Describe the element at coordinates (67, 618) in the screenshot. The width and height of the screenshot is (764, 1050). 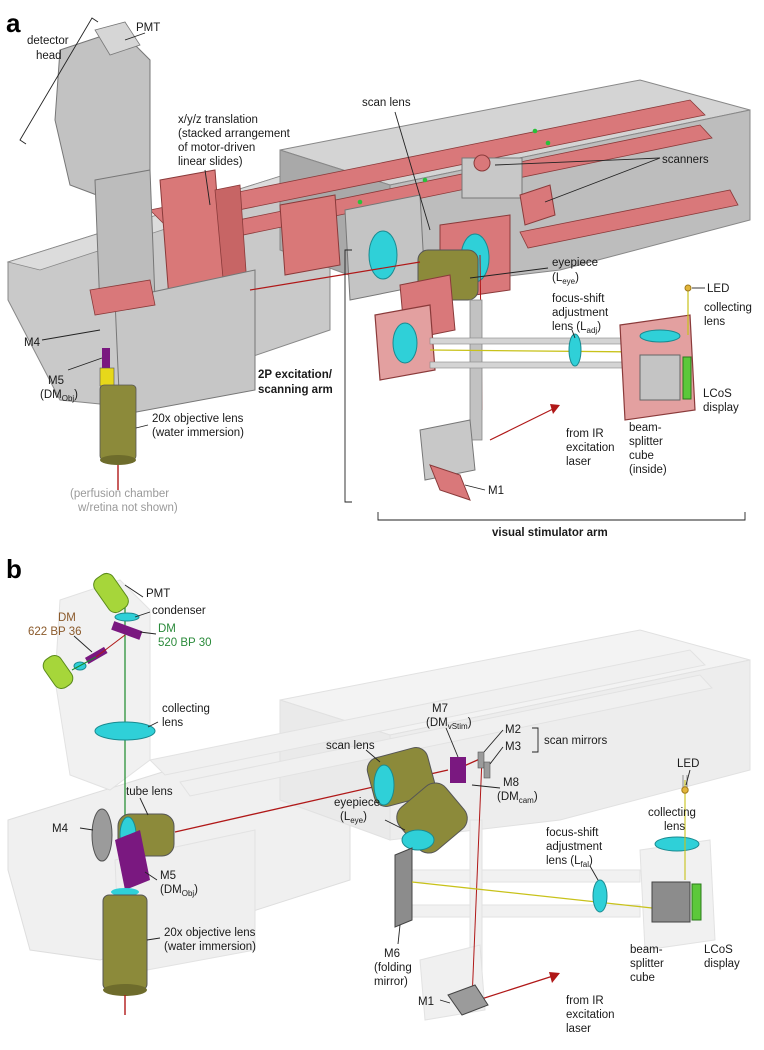
I see `label-dm-brown-1: DM` at that location.